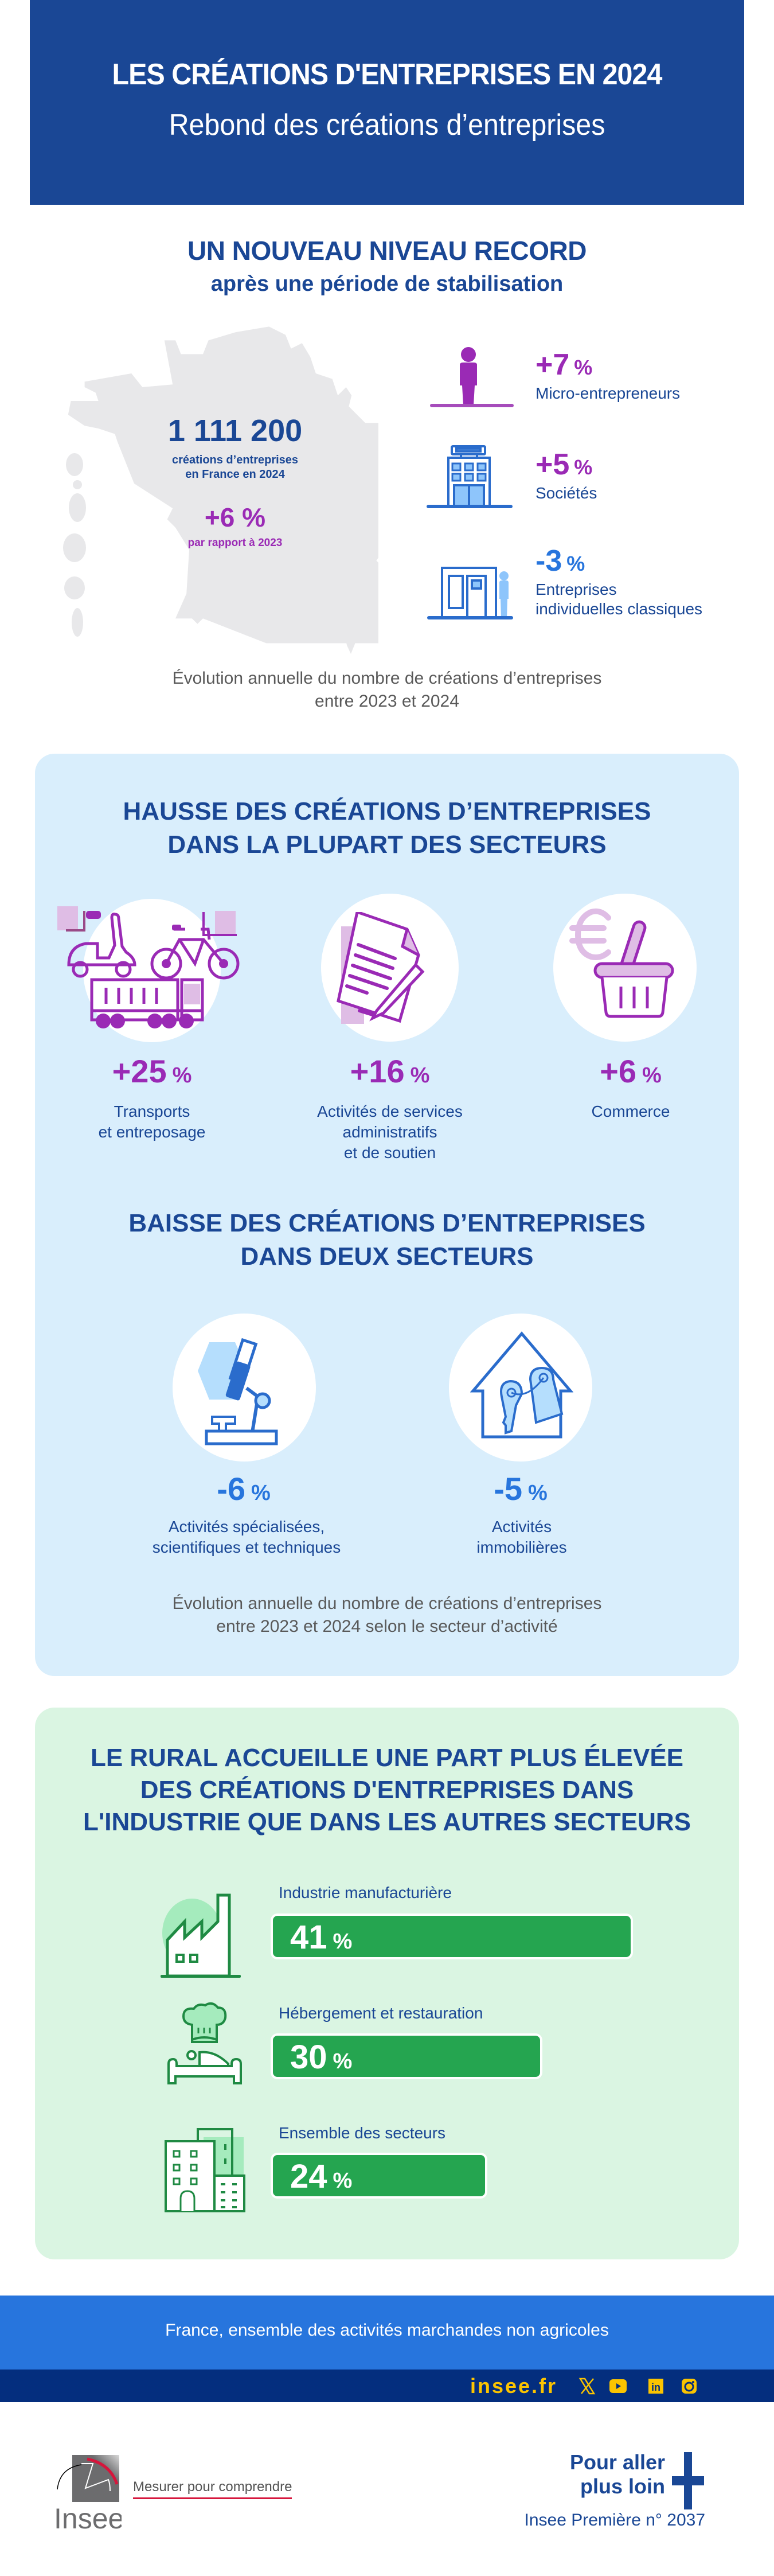  I want to click on total-caption-line1: créations d’entreprises, so click(235, 460).